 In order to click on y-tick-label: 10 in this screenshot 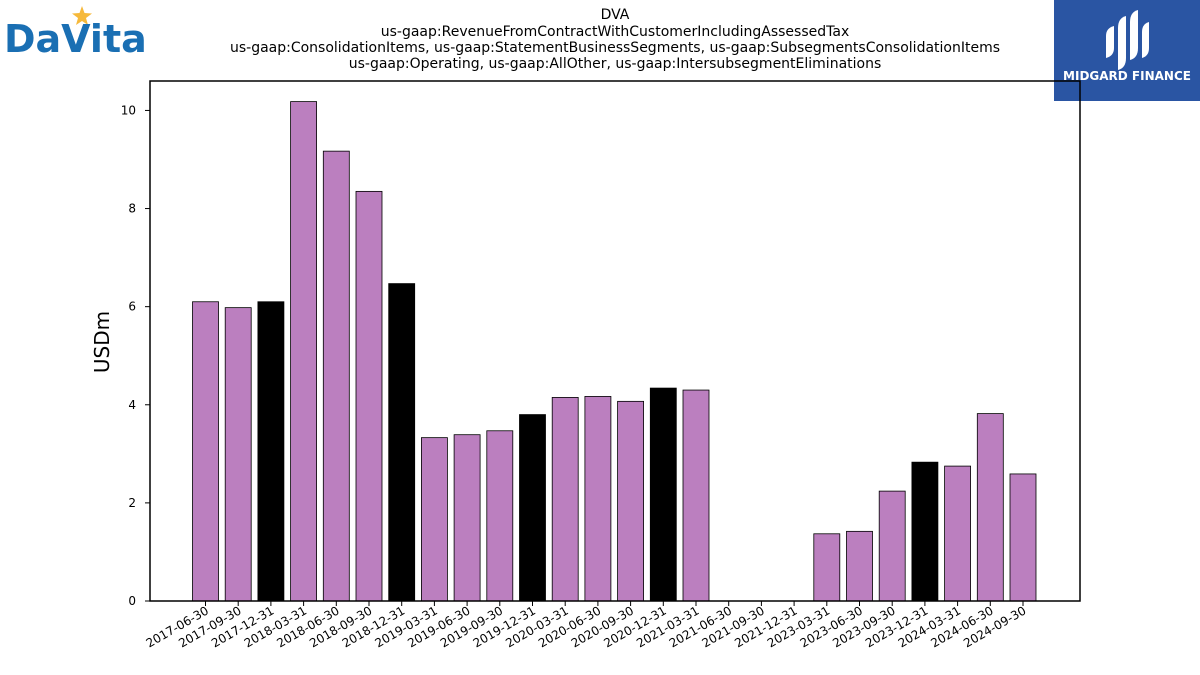, I will do `click(128, 110)`.